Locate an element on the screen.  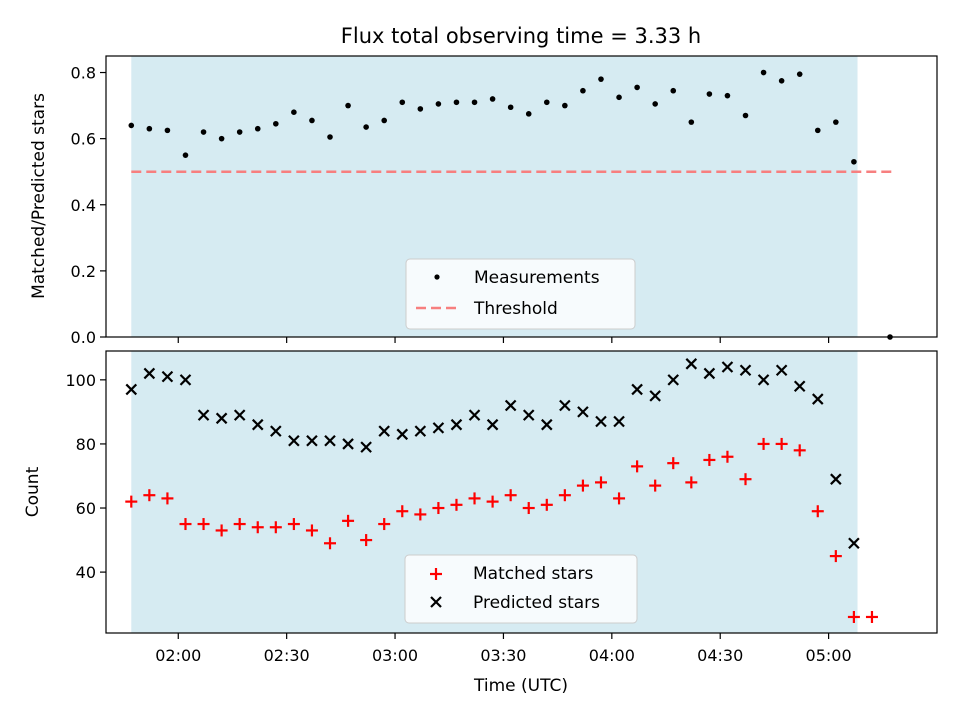
bottom-y-tick-label: 40 is located at coordinates (86, 572).